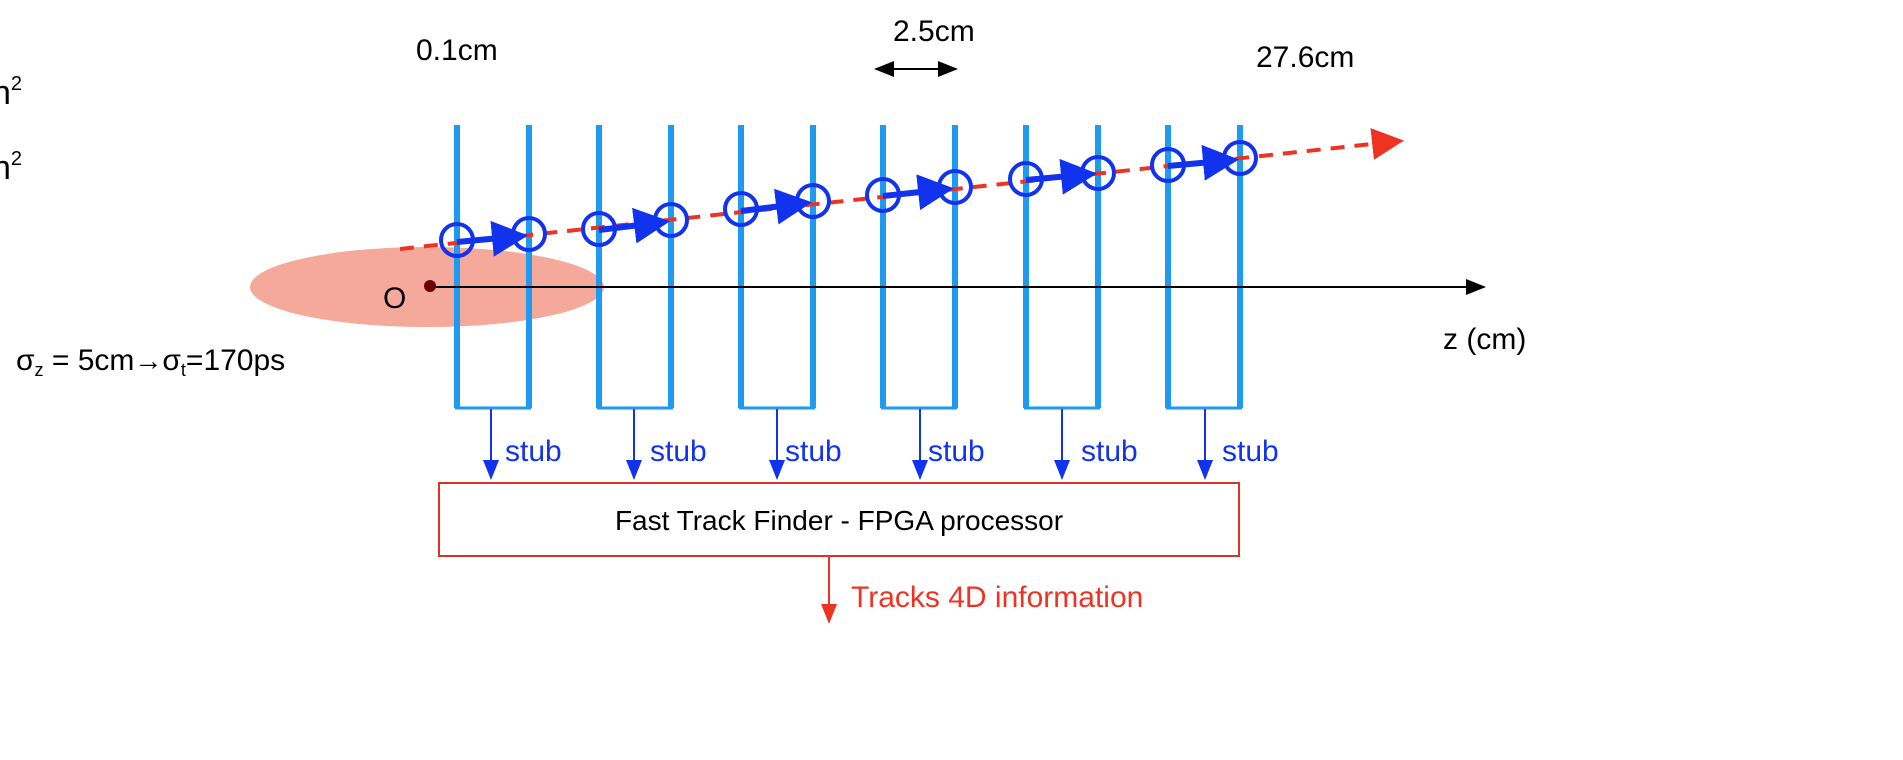 This screenshot has width=1903, height=760. Describe the element at coordinates (183, 370) in the screenshot. I see `sigma-t-sub: t` at that location.